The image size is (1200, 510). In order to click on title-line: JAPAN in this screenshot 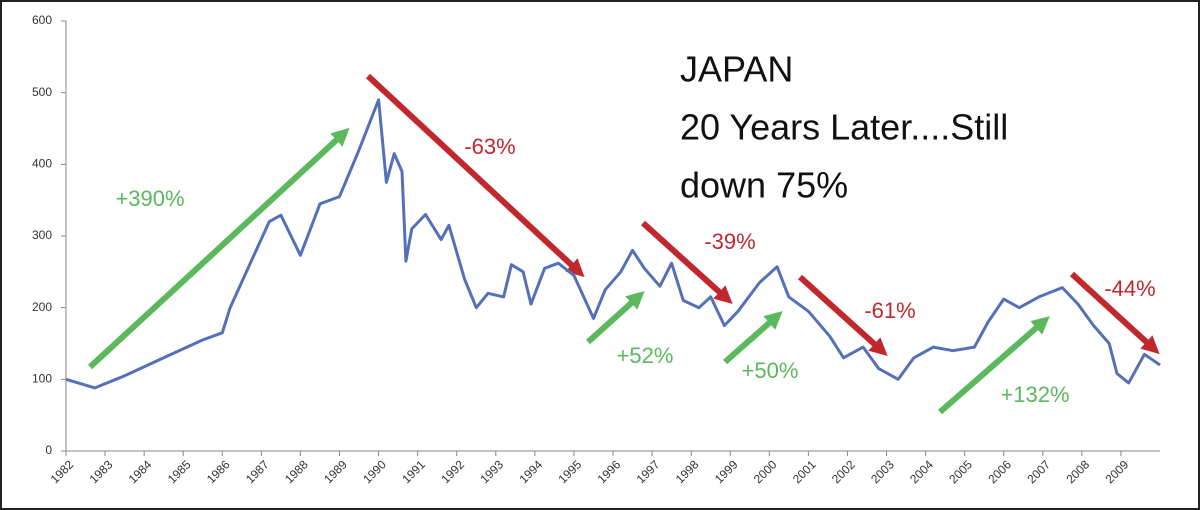, I will do `click(736, 69)`.